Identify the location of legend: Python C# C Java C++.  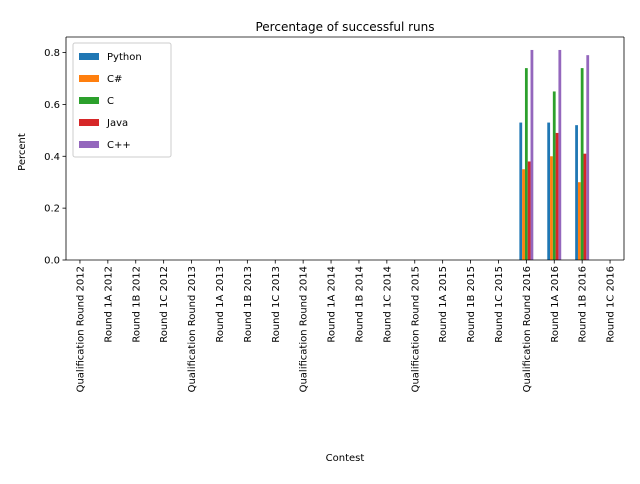
(122, 100).